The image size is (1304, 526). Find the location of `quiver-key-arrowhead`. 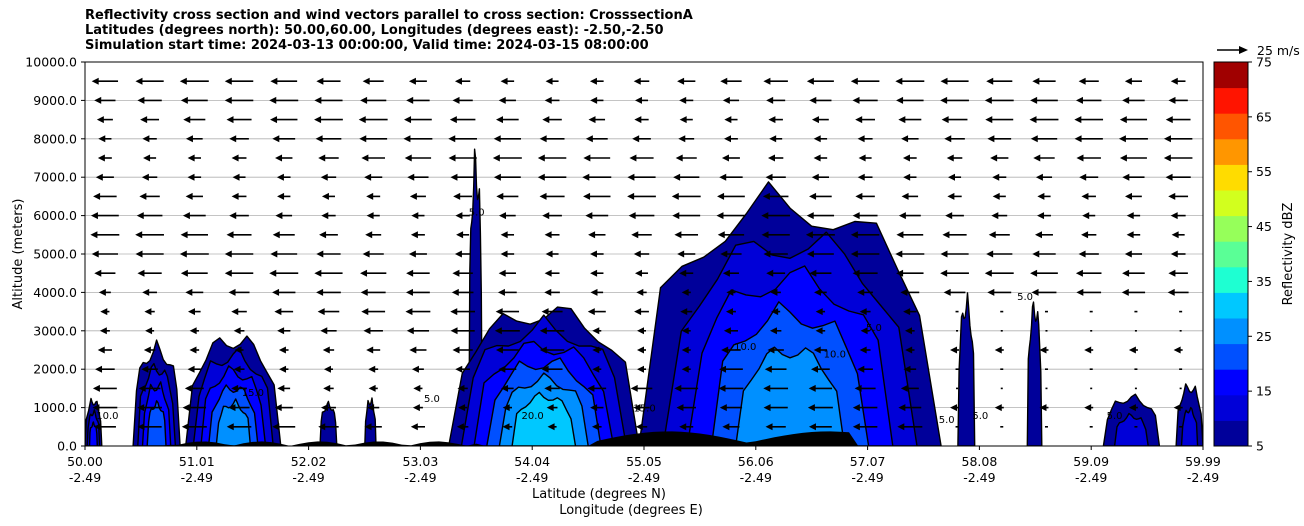

quiver-key-arrowhead is located at coordinates (1243, 50).